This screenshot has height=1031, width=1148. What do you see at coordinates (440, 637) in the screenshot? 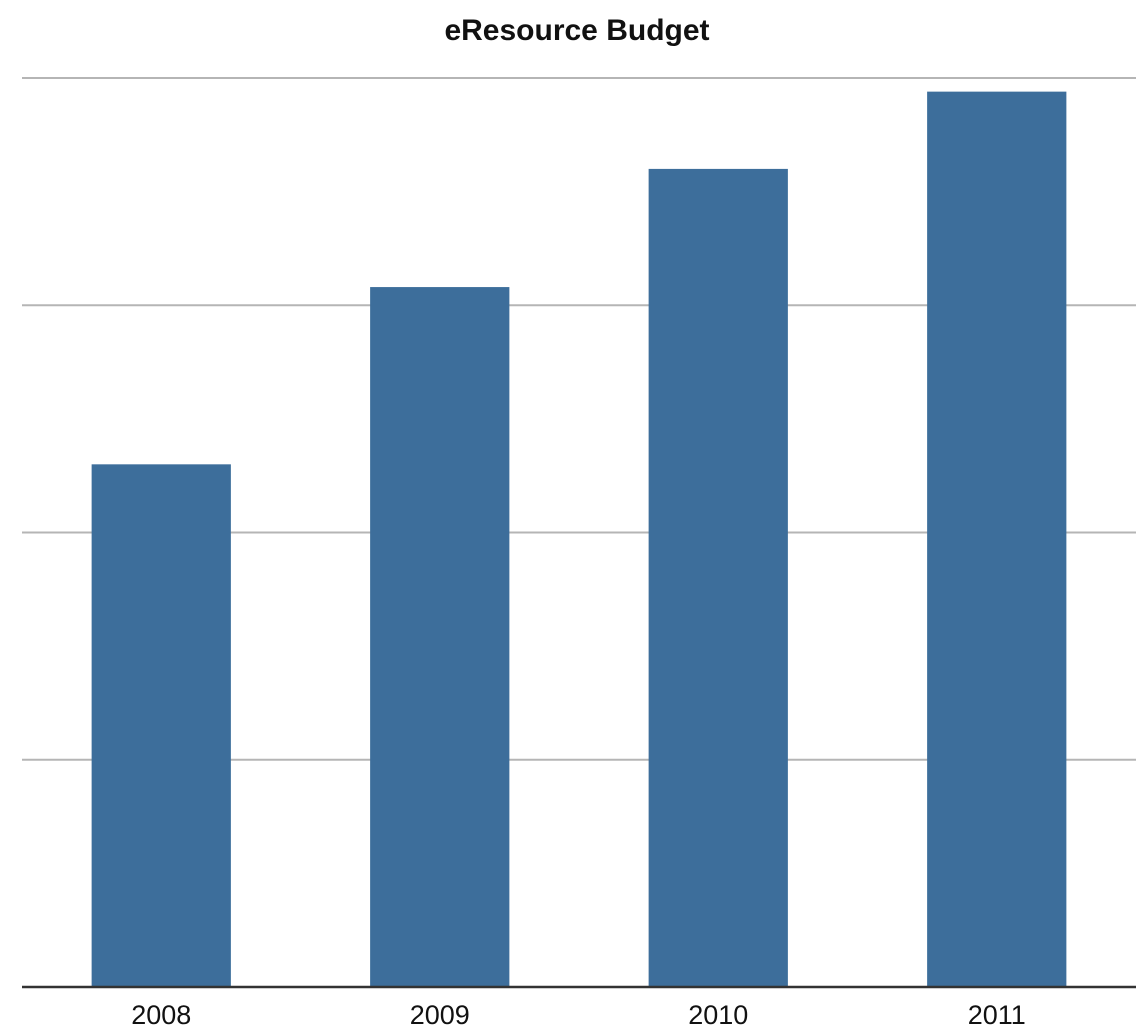
I see `bar-2009` at bounding box center [440, 637].